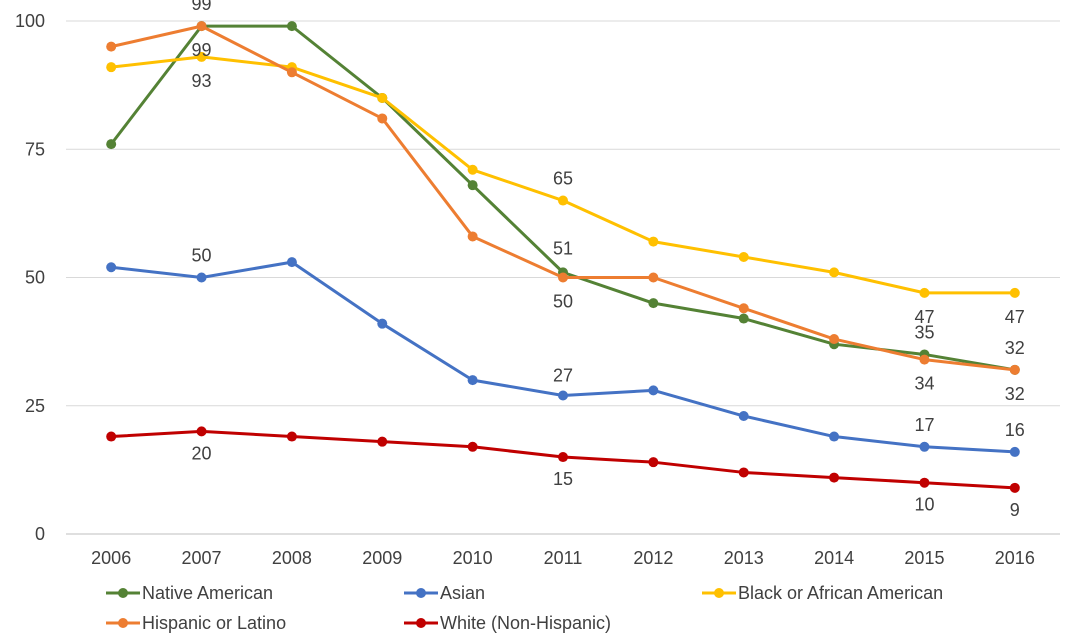 The width and height of the screenshot is (1079, 635). Describe the element at coordinates (834, 558) in the screenshot. I see `x-tick-label: 2014` at that location.